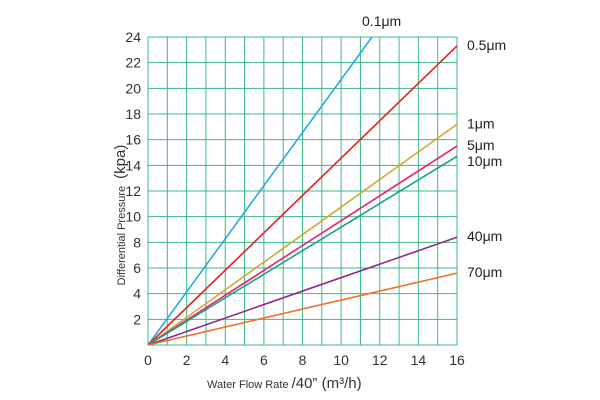 The height and width of the screenshot is (400, 600). I want to click on x-tick-label: 0, so click(148, 360).